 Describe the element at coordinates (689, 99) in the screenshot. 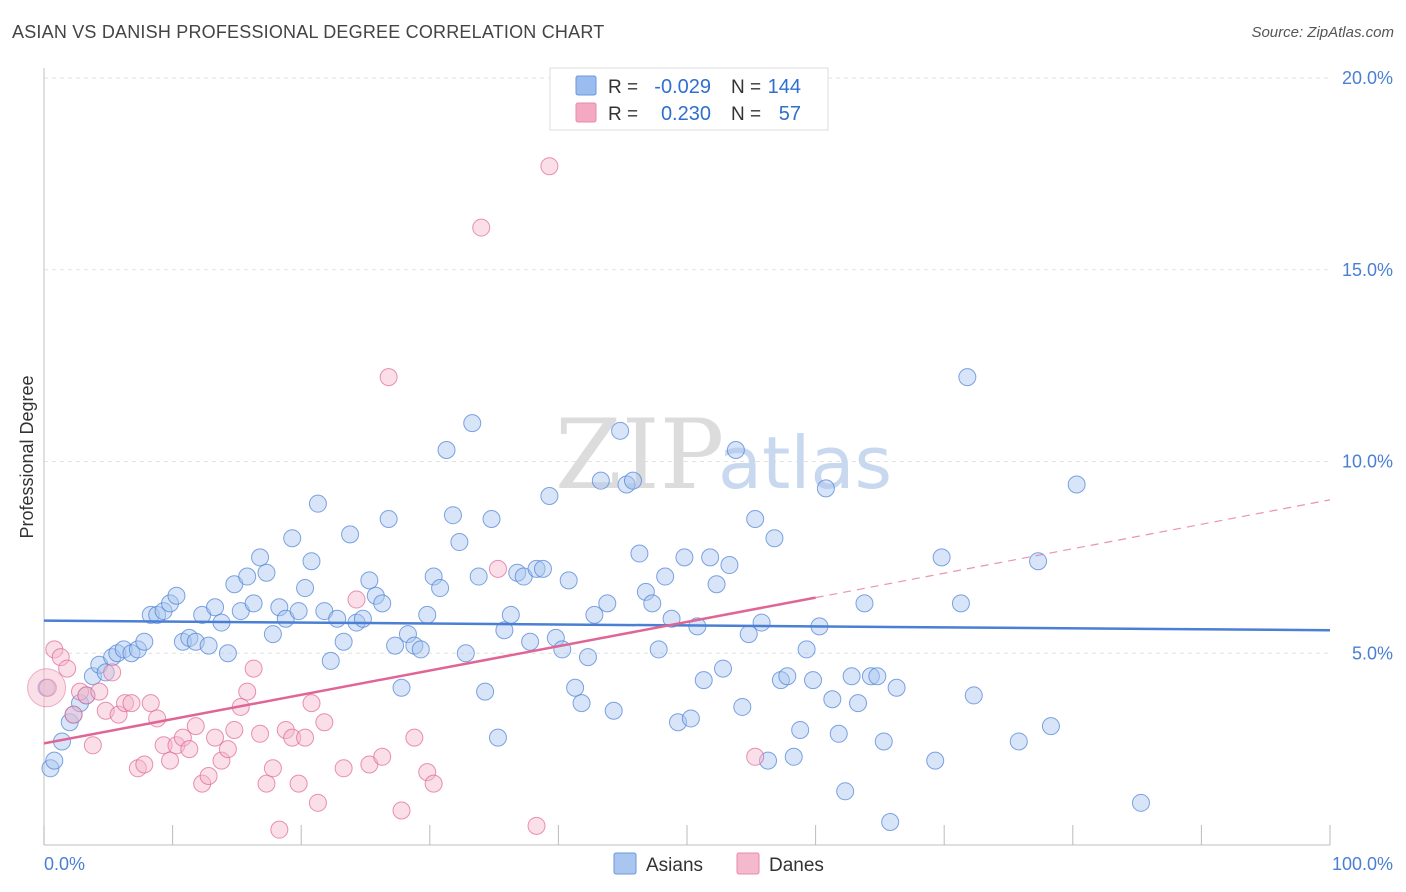

I see `stats-box: R = -0.029 N = 144 R = 0.230 N = 57` at that location.